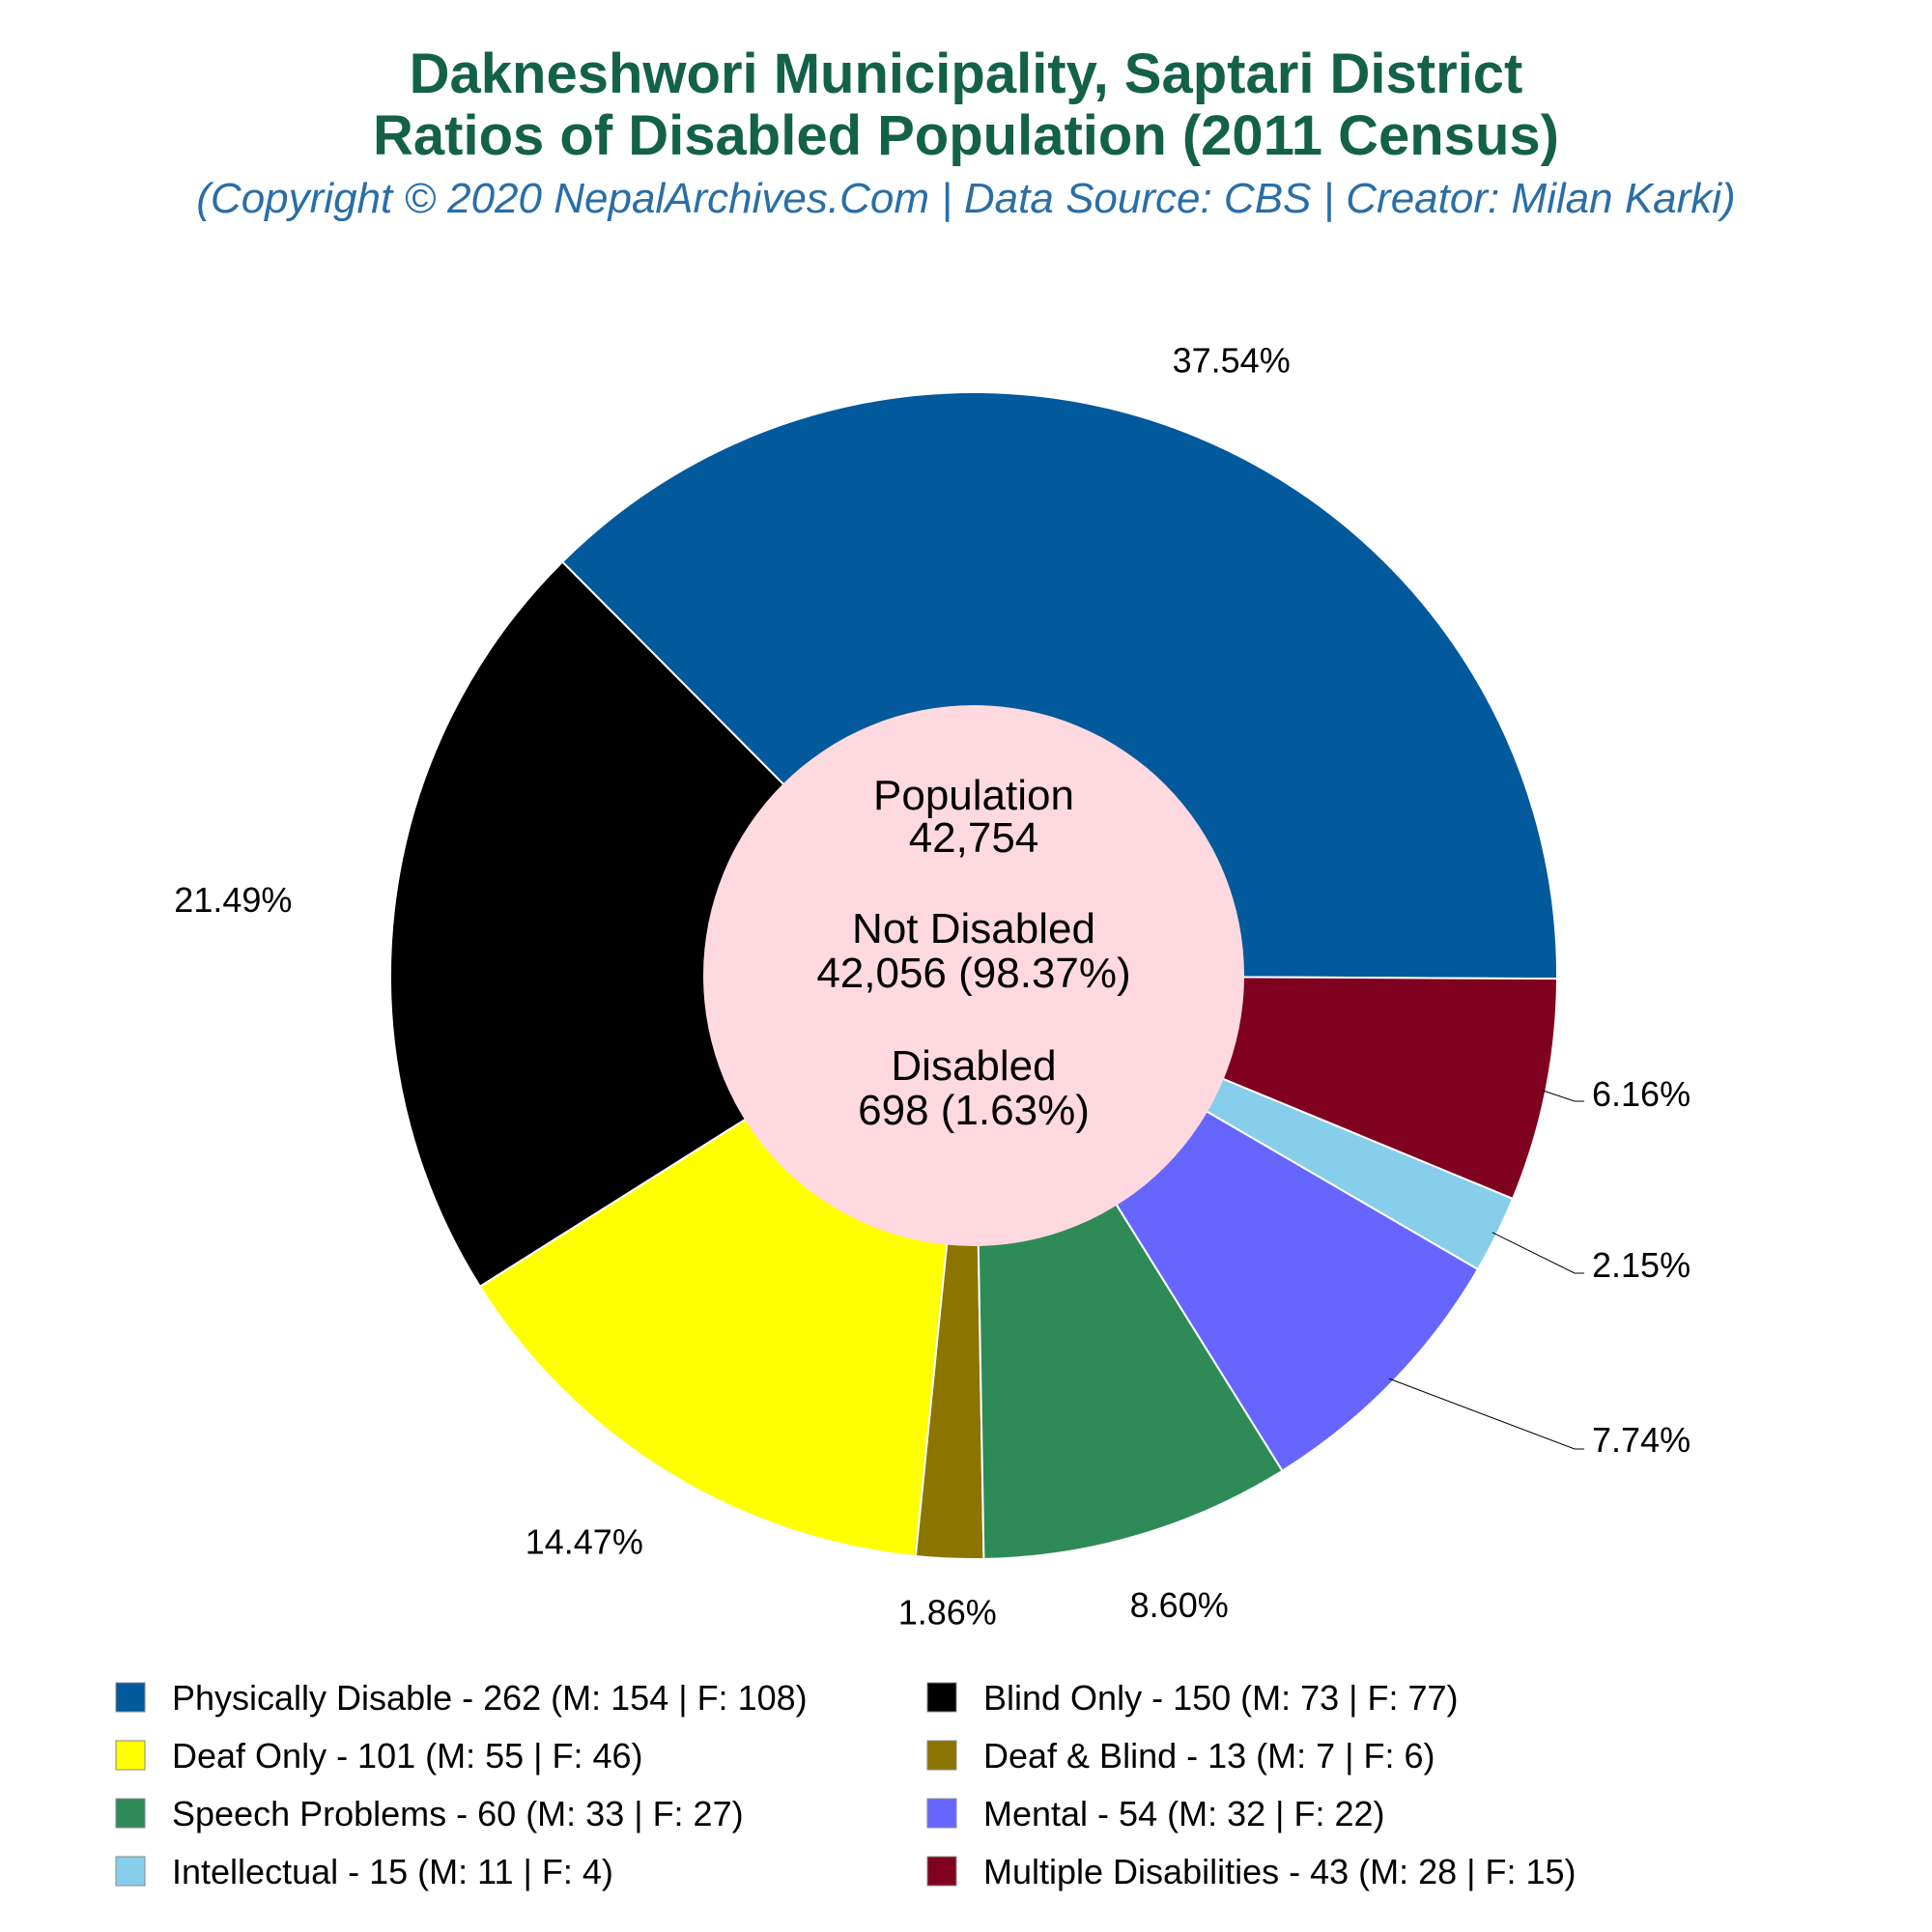 This screenshot has height=1932, width=1932. I want to click on label-leader-lines, so click(1486, 1269).